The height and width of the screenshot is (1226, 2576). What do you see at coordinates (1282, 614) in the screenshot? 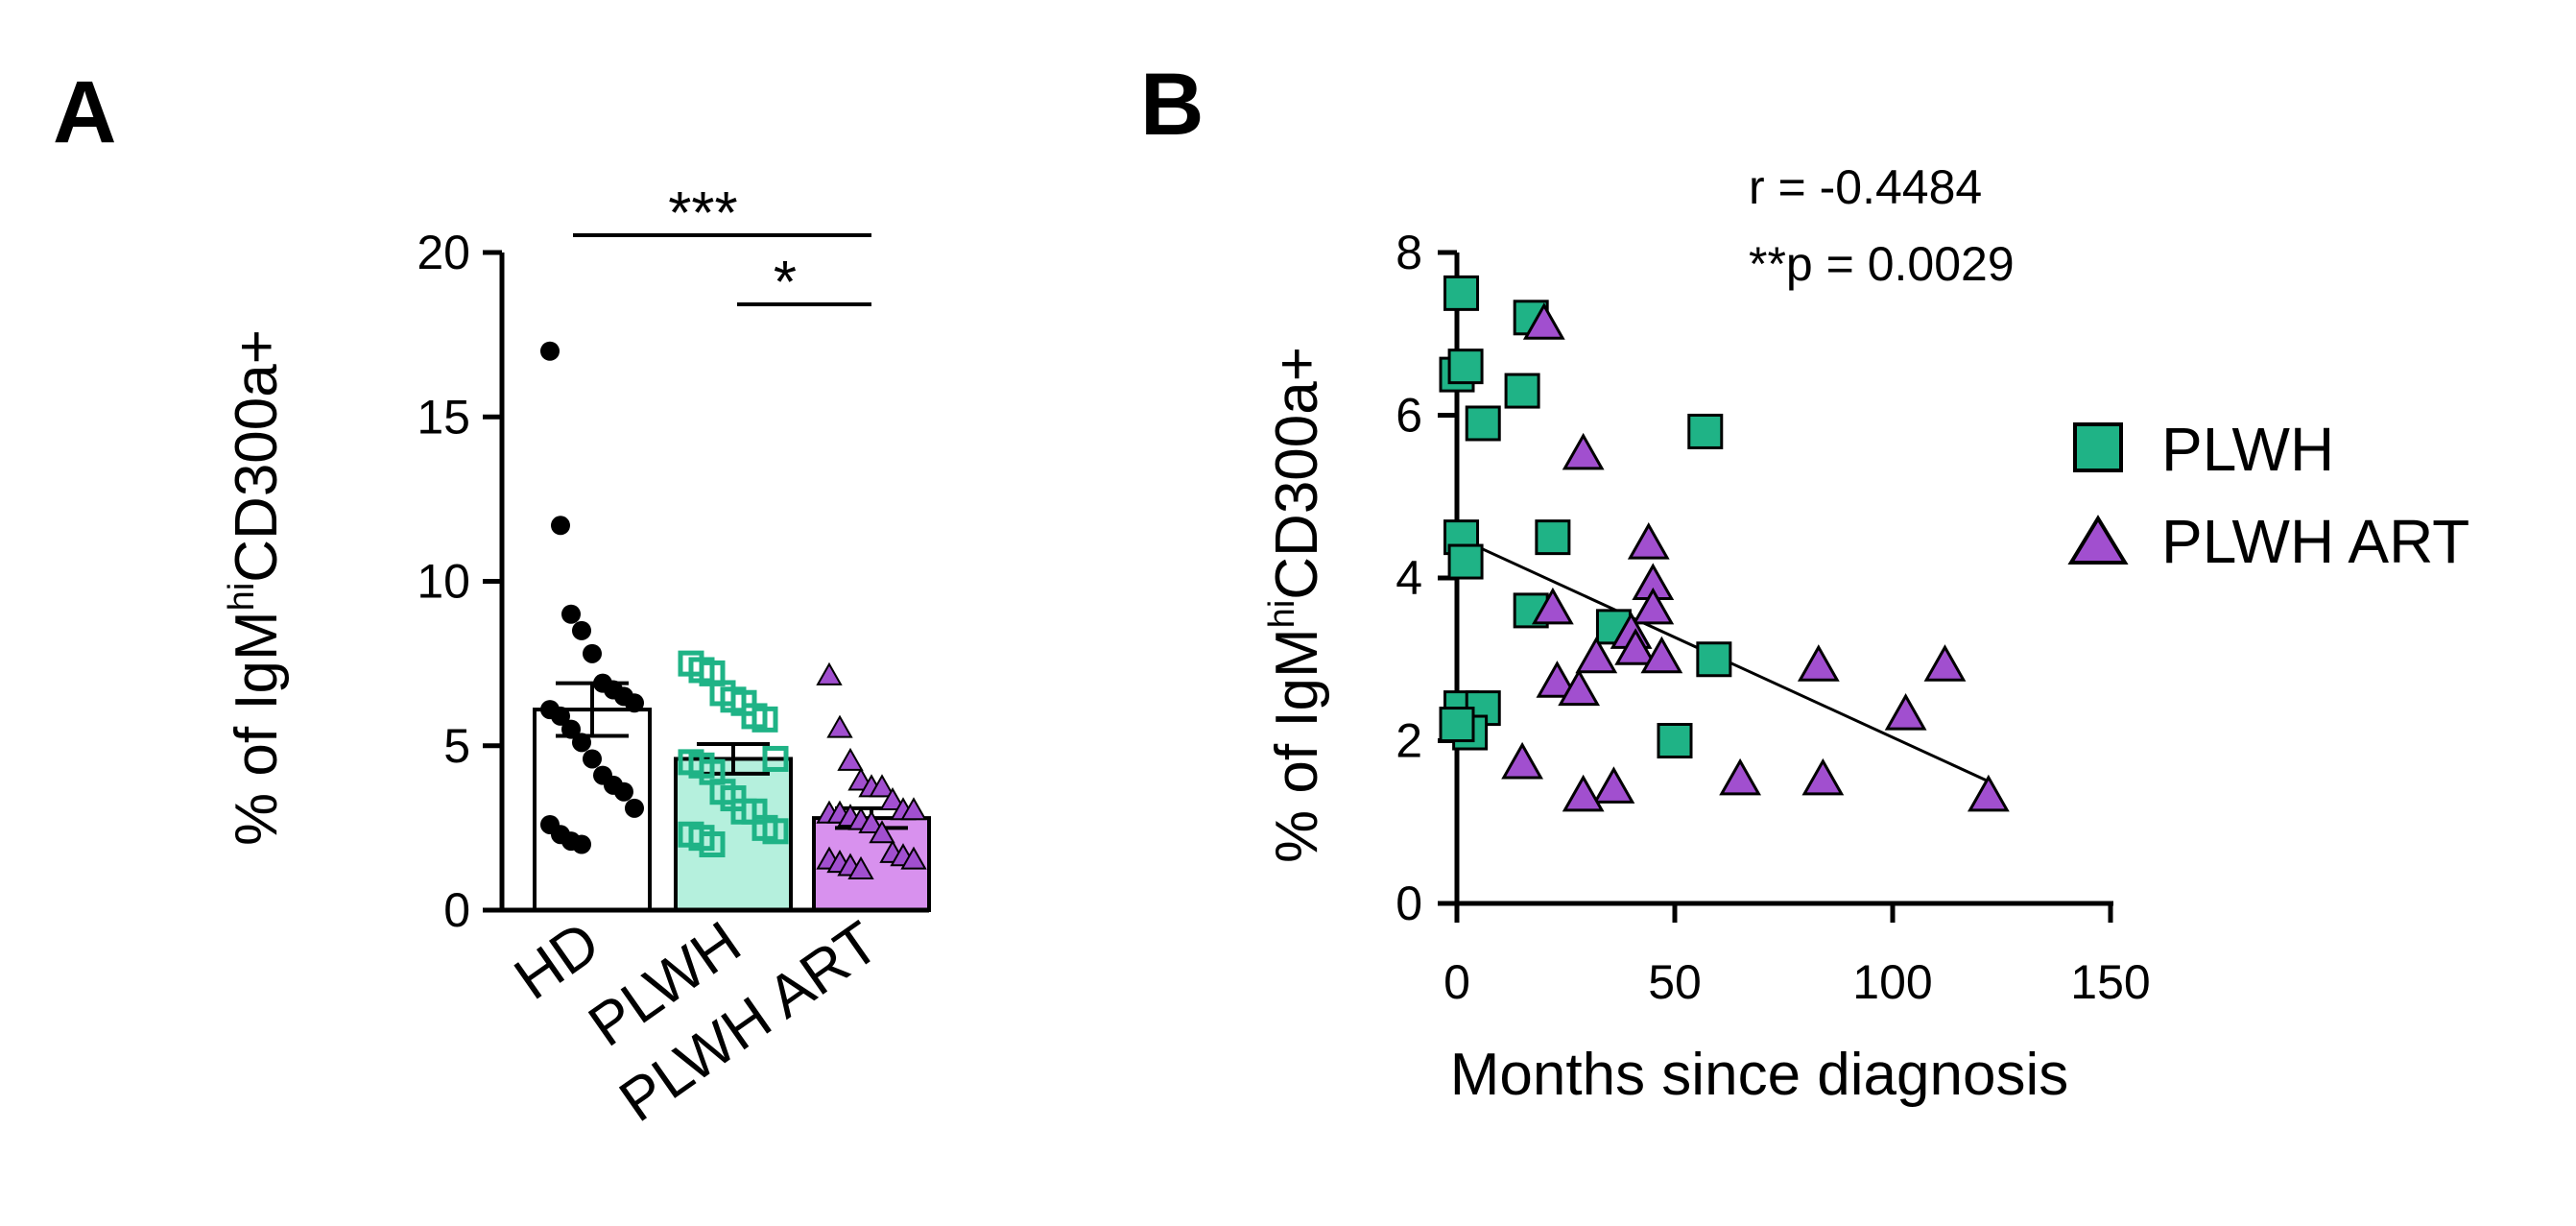
I see `panel-b-ylabel-sup: hi` at bounding box center [1282, 614].